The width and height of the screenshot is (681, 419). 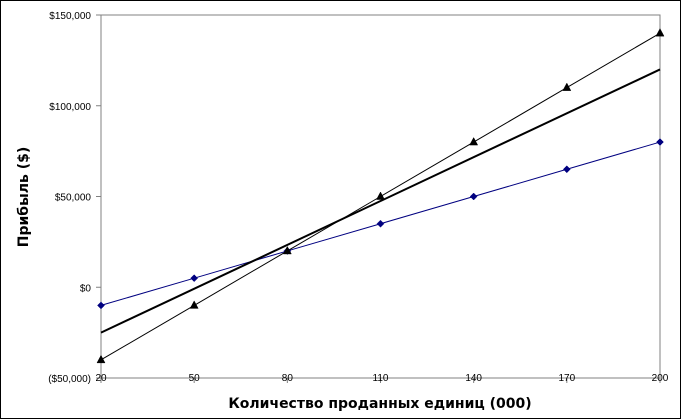 What do you see at coordinates (24, 197) in the screenshot?
I see `y-axis-title: Прибыль ($)` at bounding box center [24, 197].